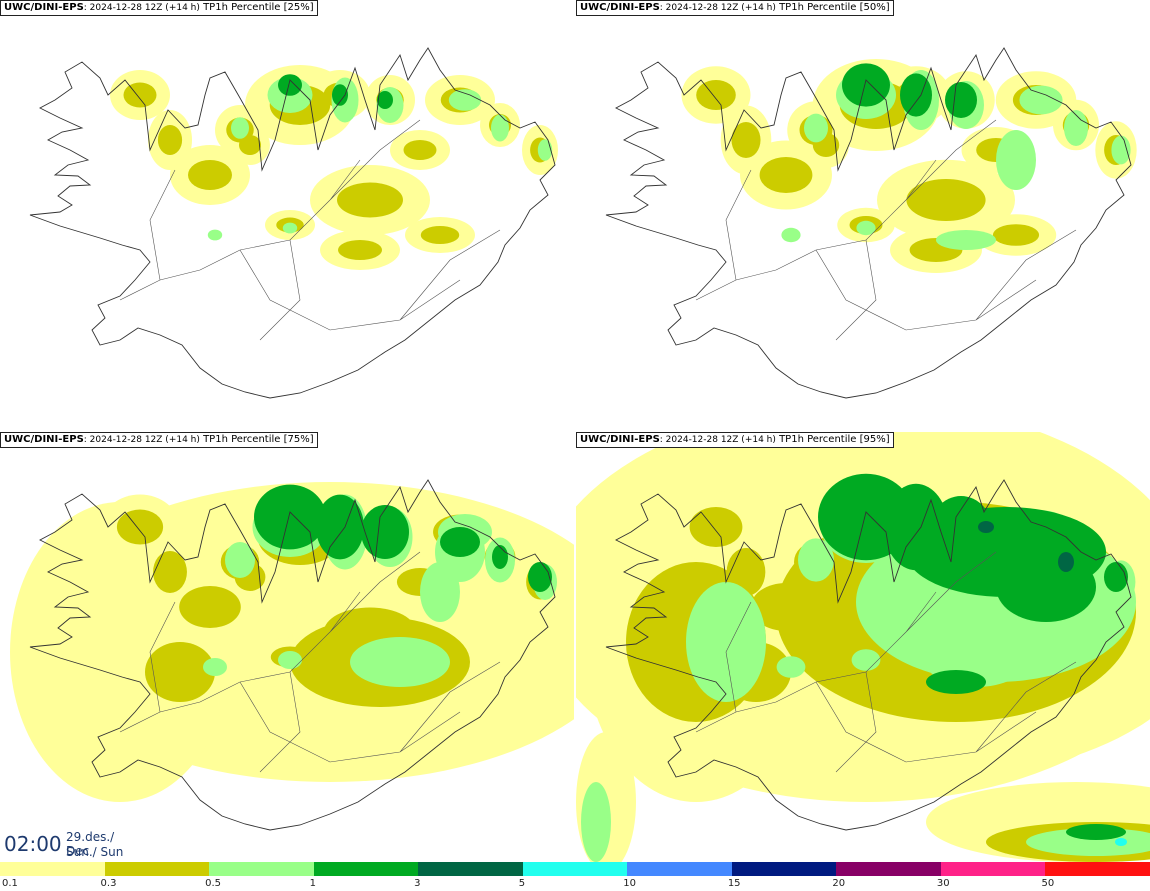 The width and height of the screenshot is (1150, 891). What do you see at coordinates (943, 883) in the screenshot?
I see `legend-label: 30` at bounding box center [943, 883].